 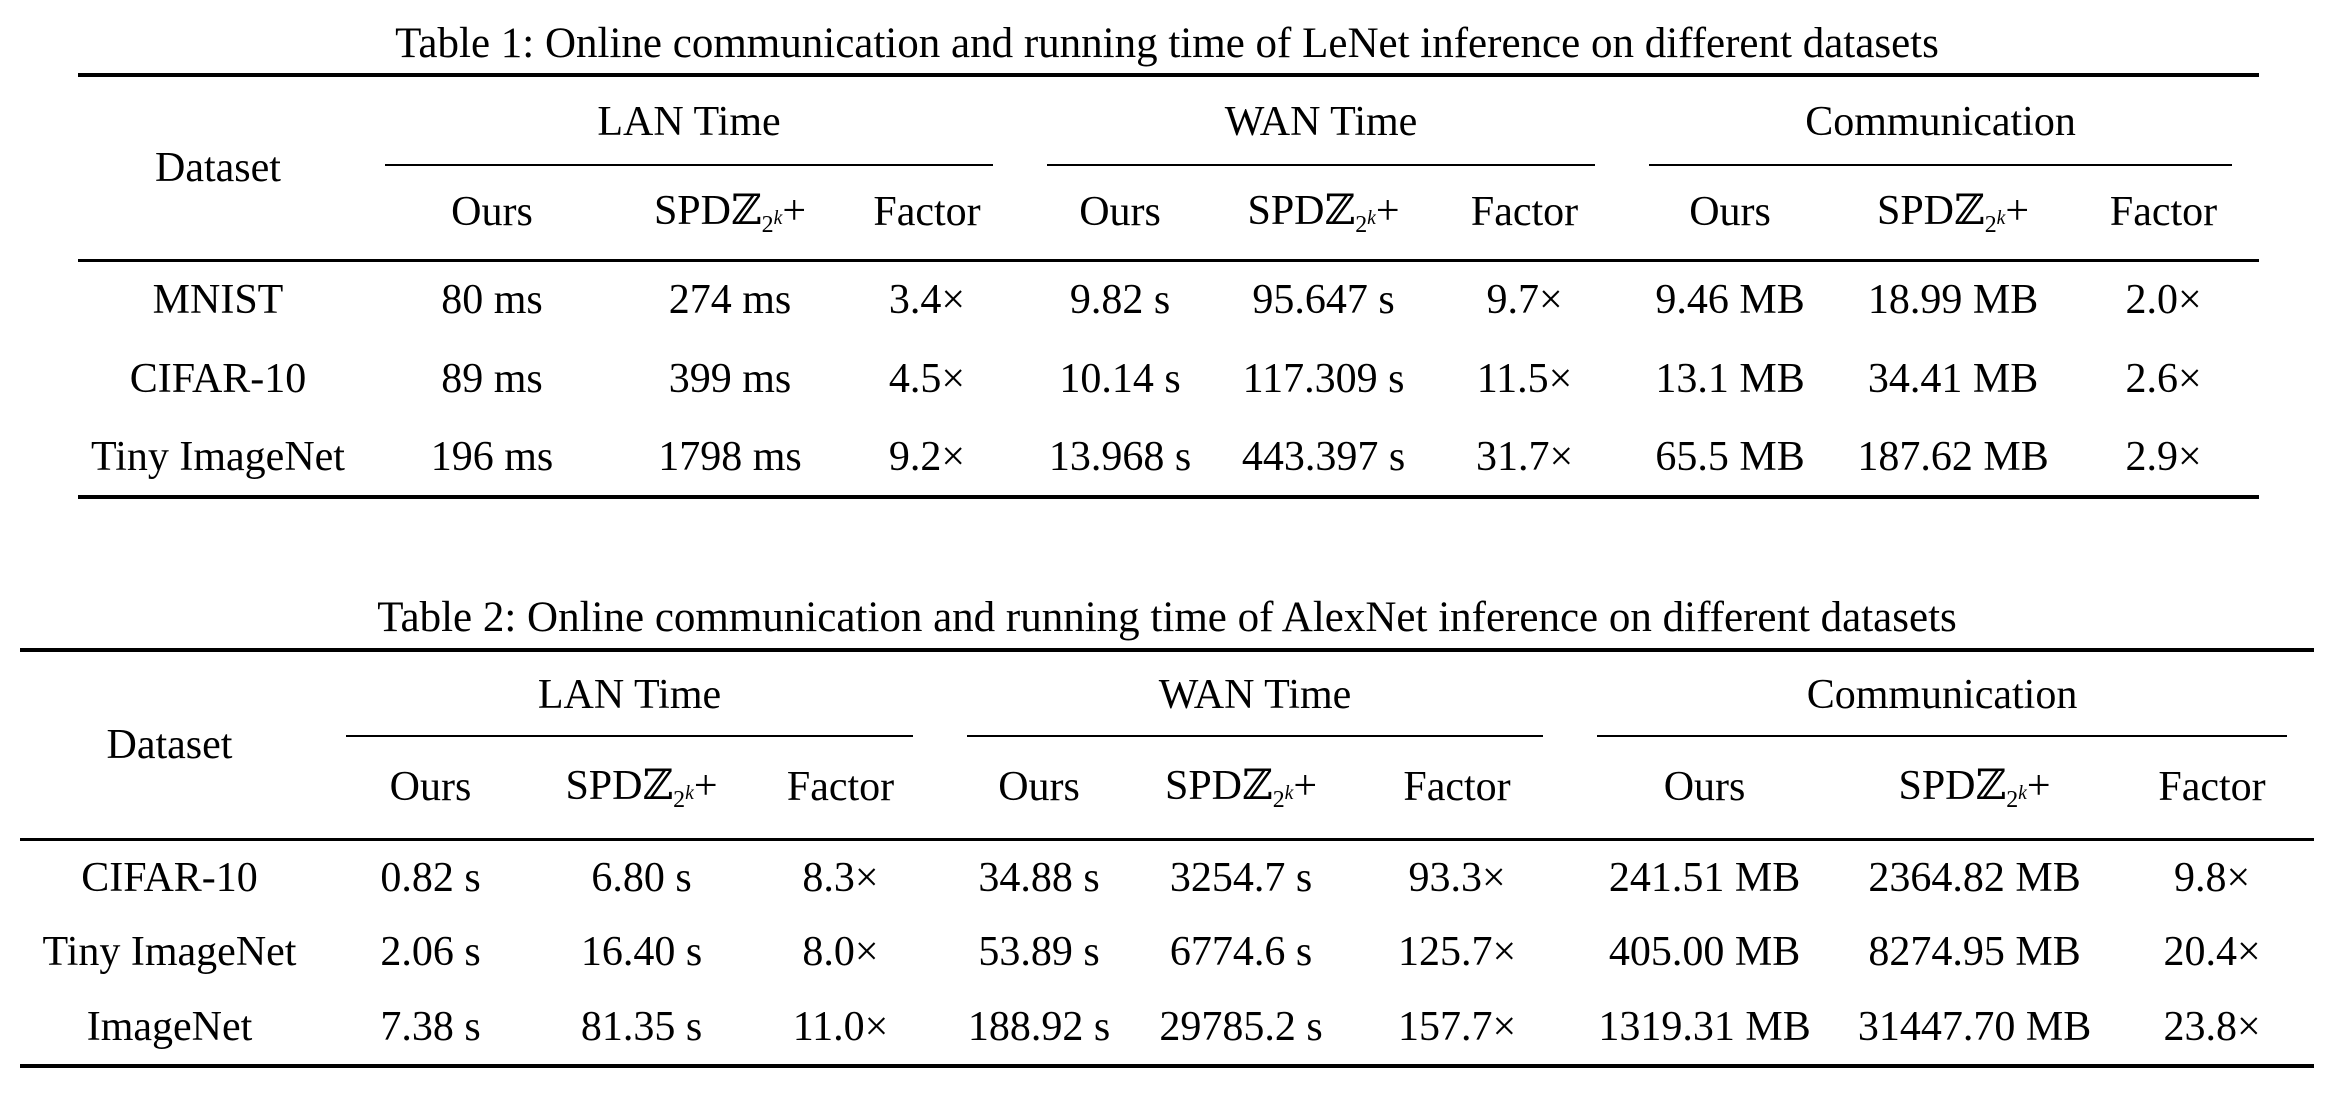 I want to click on value-cell: 8.3×, so click(x=840, y=877).